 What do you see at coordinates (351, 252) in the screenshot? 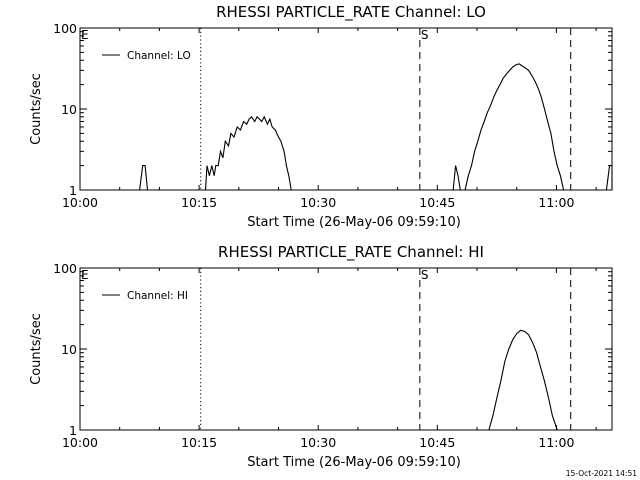
I see `chart-title: RHESSI PARTICLE_RATE Channel: HI` at bounding box center [351, 252].